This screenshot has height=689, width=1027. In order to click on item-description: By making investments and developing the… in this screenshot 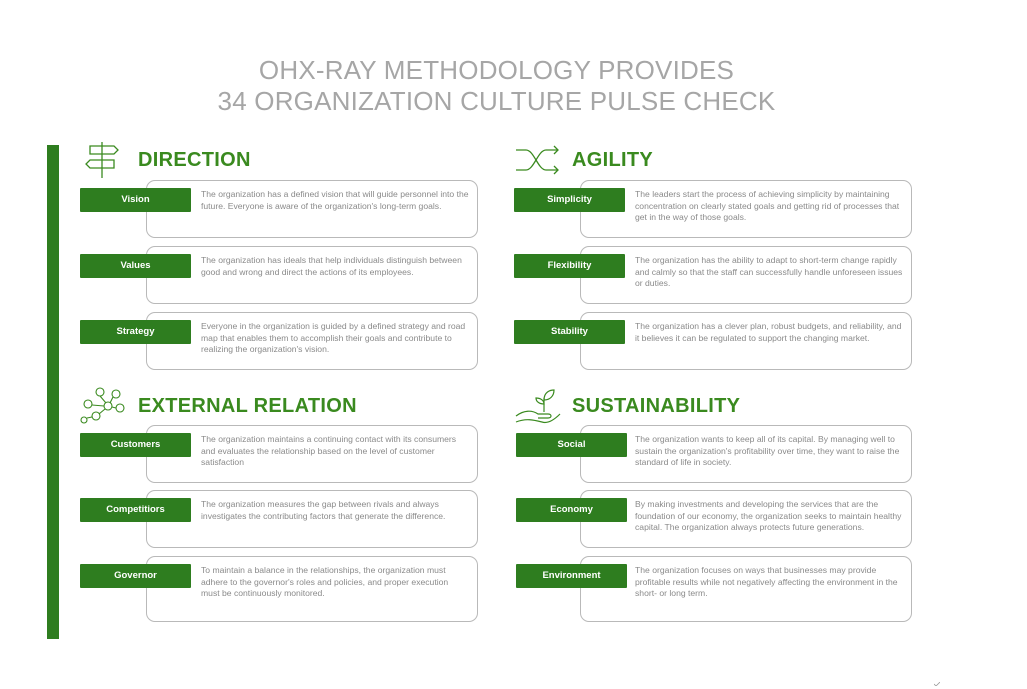, I will do `click(768, 516)`.